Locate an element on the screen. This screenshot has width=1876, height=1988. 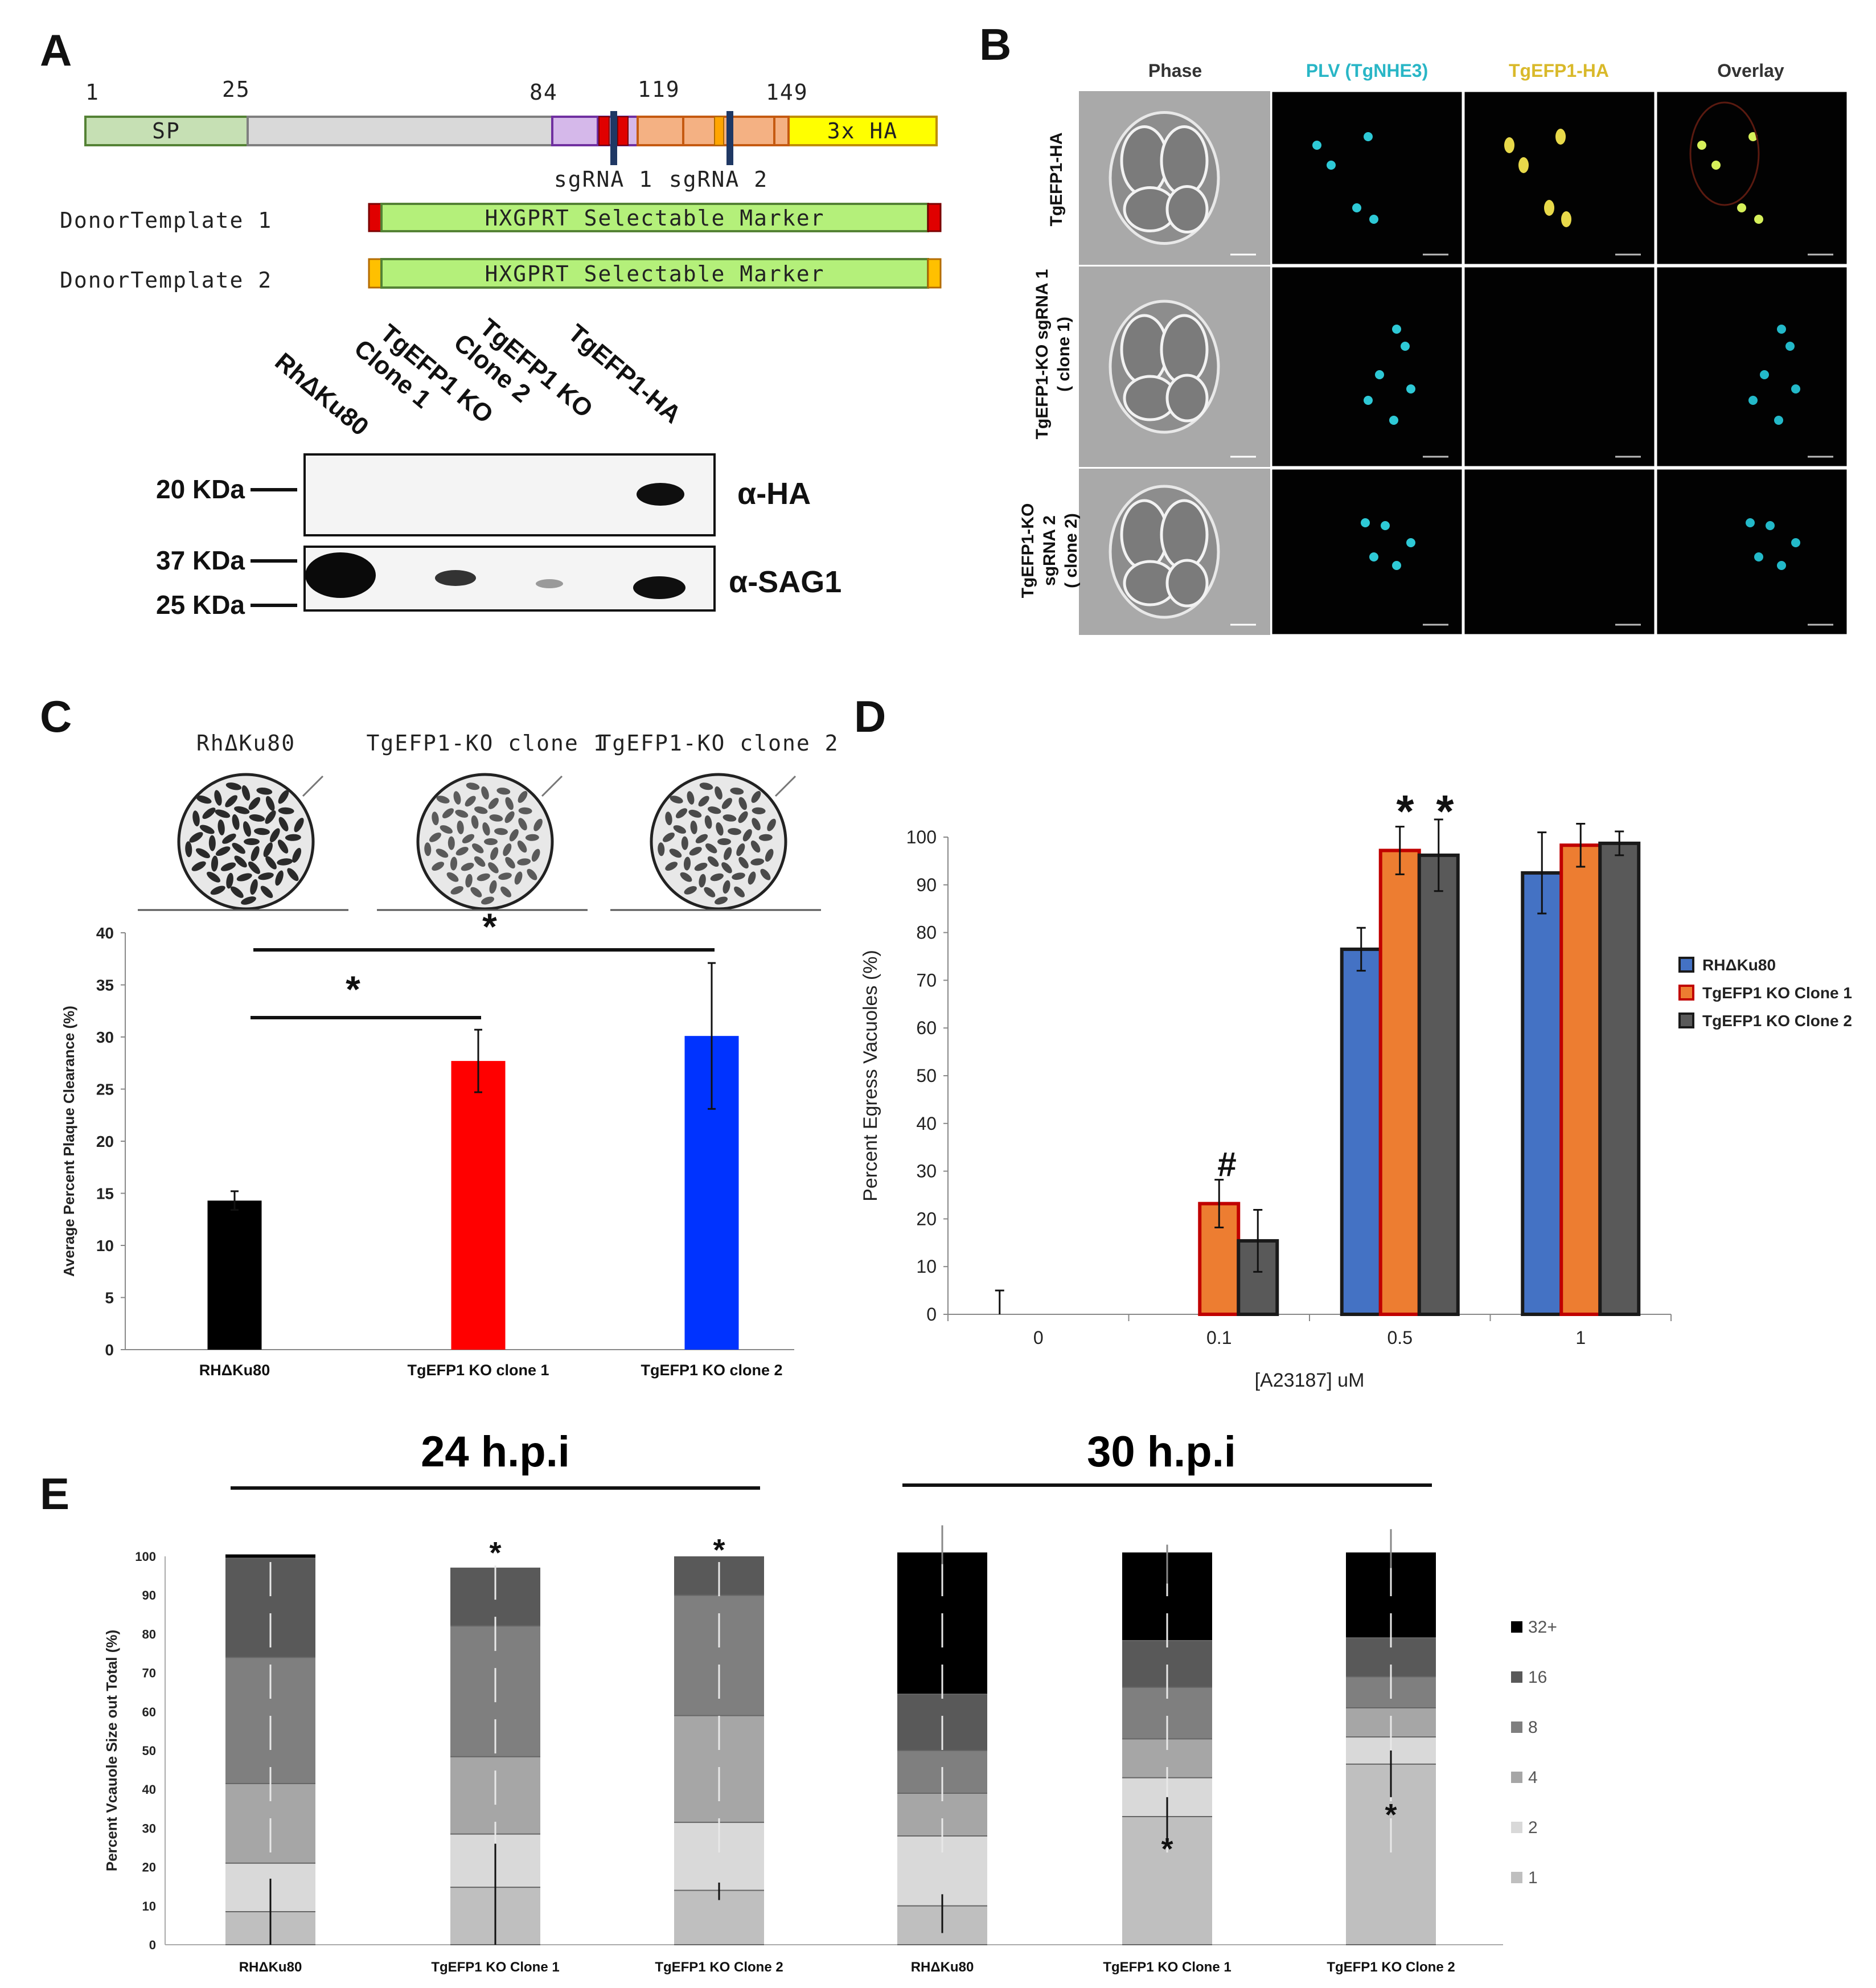
row-label-tgefp1-ha: TgEFP1-HA is located at coordinates (1056, 180).